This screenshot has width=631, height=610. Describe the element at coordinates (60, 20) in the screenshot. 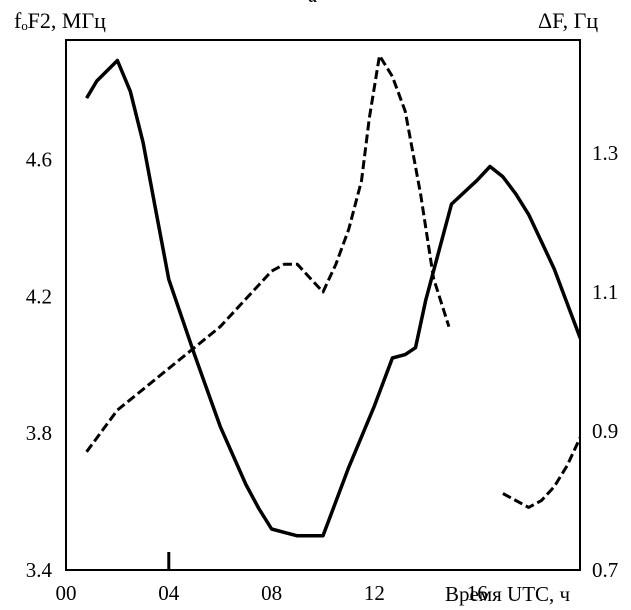

I see `left-axis-title: fₒF2, МГц` at that location.